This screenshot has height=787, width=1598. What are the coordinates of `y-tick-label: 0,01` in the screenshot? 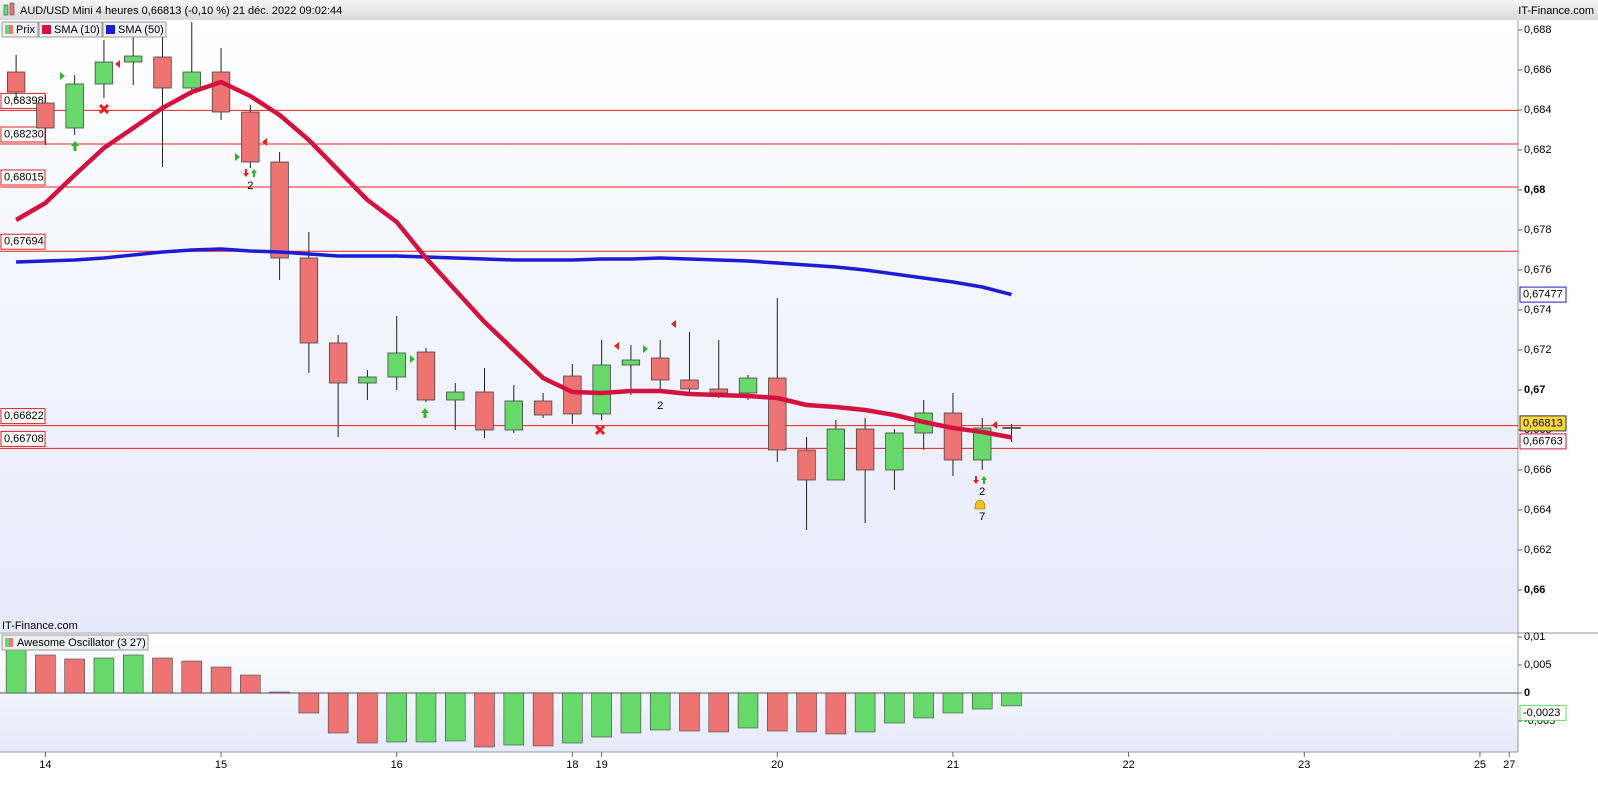 It's located at (1534, 637).